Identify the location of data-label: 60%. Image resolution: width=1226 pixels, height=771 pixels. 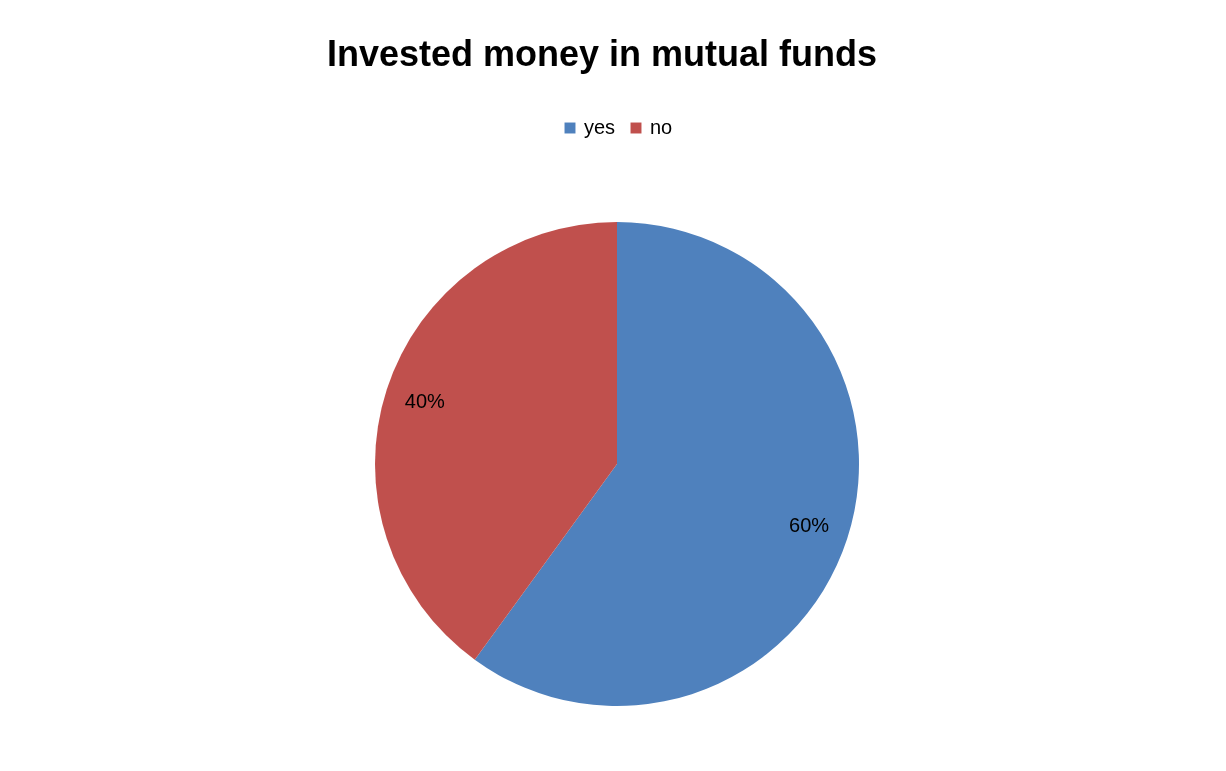
(809, 525).